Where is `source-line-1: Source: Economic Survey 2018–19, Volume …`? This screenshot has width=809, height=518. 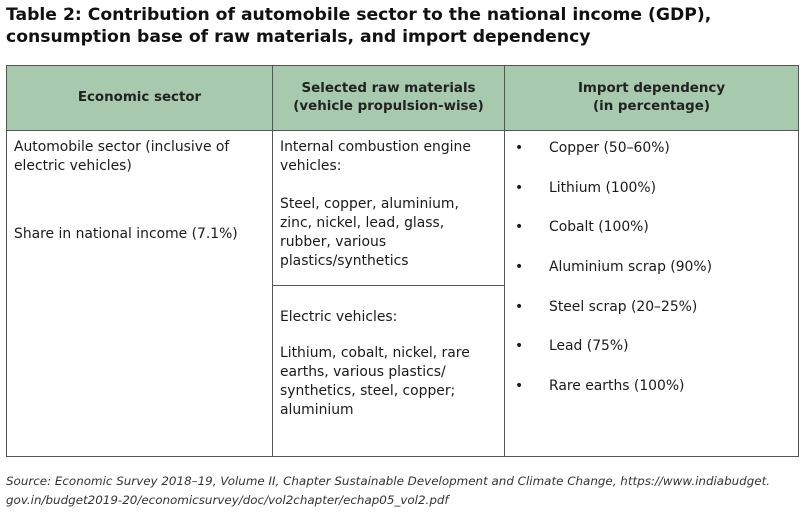
source-line-1: Source: Economic Survey 2018–19, Volume … is located at coordinates (388, 481).